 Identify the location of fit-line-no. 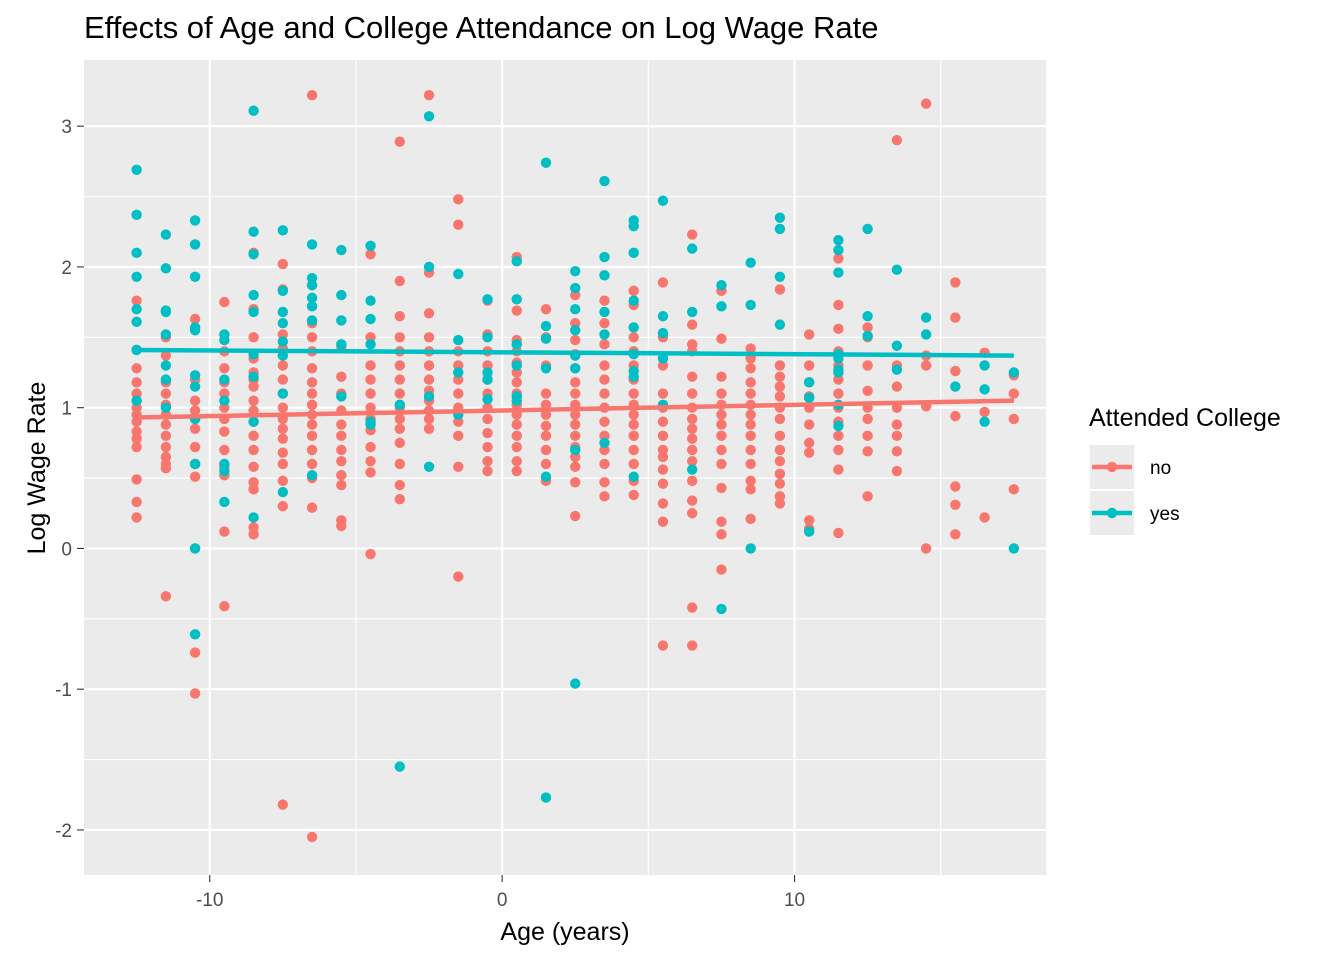
(575, 409).